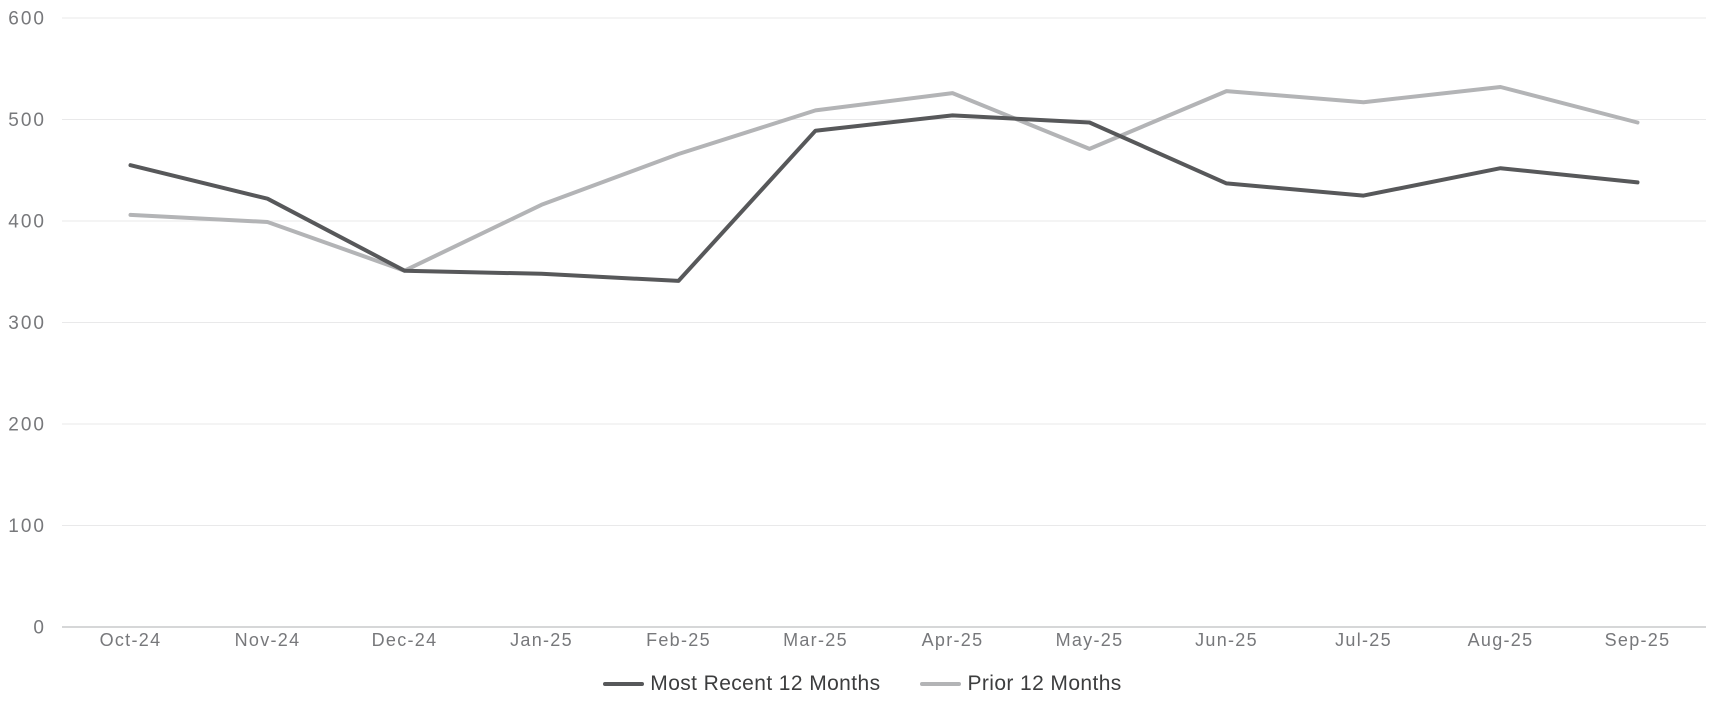 The height and width of the screenshot is (705, 1725). I want to click on y-axis-label-300: 300, so click(27, 323).